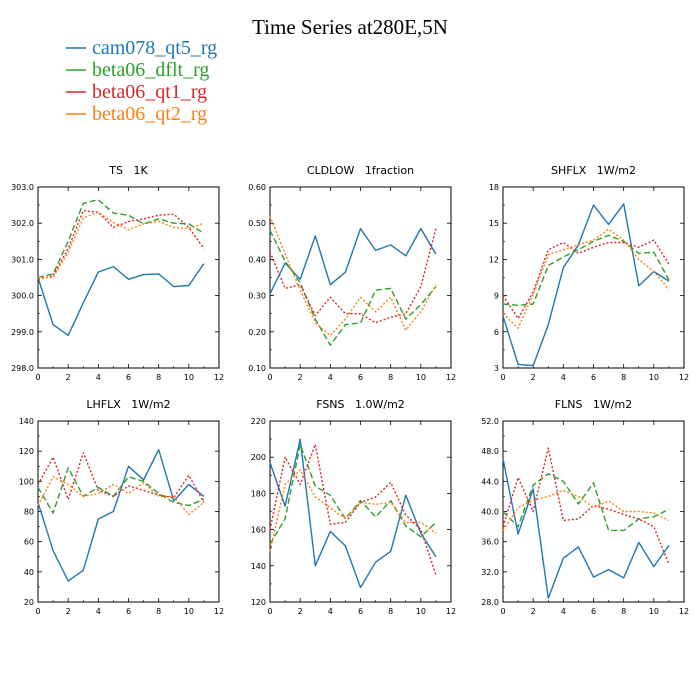 The width and height of the screenshot is (700, 700). What do you see at coordinates (257, 332) in the screenshot?
I see `y-tick-label: 0.20` at bounding box center [257, 332].